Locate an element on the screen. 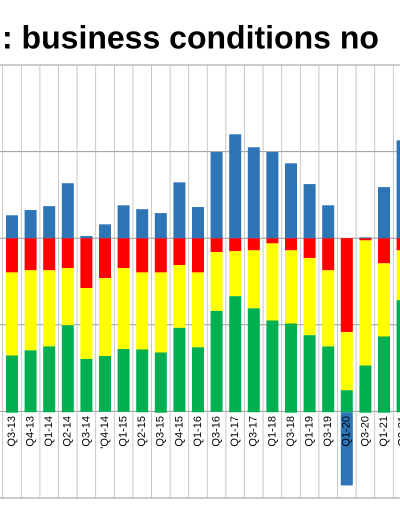 The height and width of the screenshot is (516, 400). x-tick-label: Q2-14 is located at coordinates (68, 431).